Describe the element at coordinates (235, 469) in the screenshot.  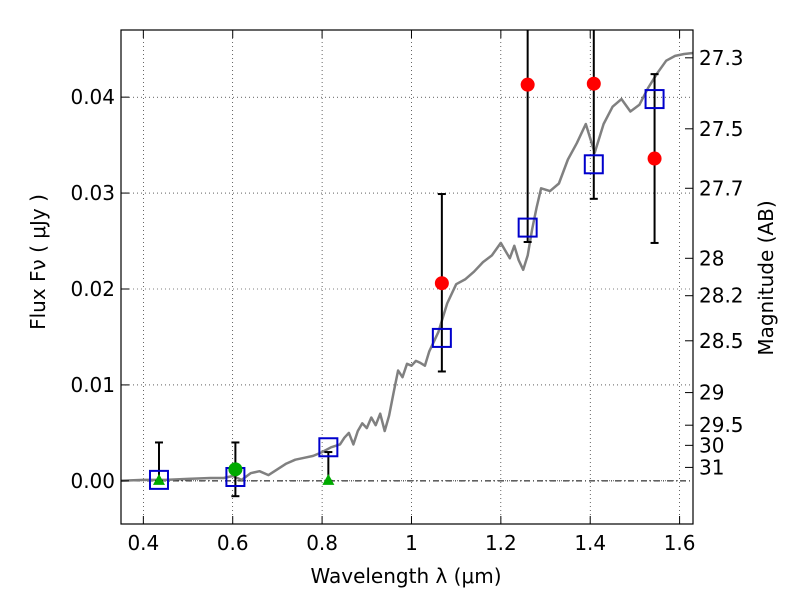
I see `green-detection-marker` at that location.